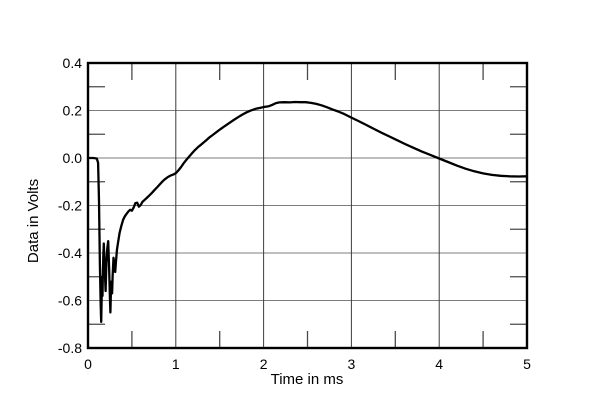  I want to click on y-tick-label: -0.8, so click(70, 348).